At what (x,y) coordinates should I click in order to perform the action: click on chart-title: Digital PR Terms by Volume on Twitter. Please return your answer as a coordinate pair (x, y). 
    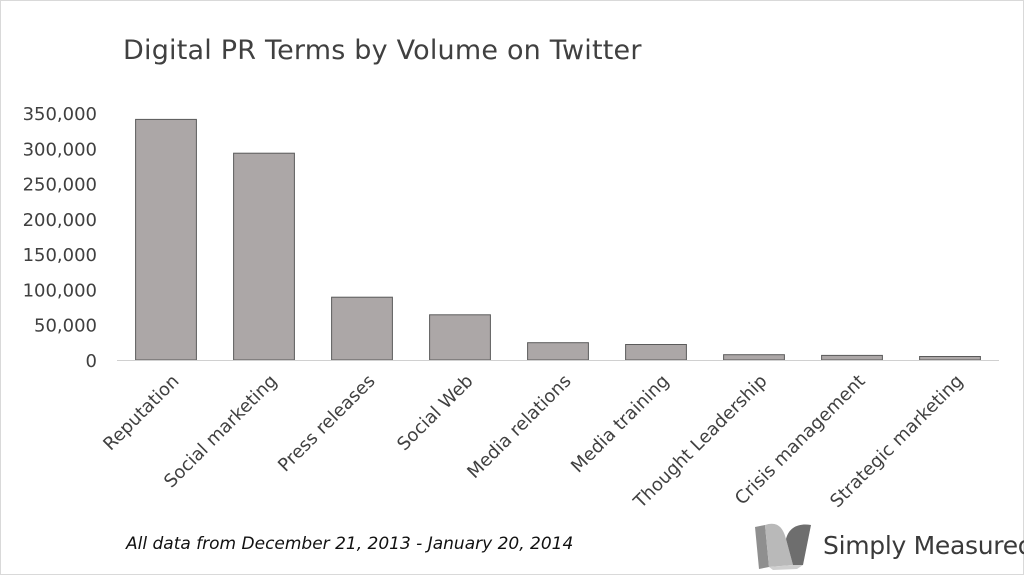
    Looking at the image, I should click on (382, 50).